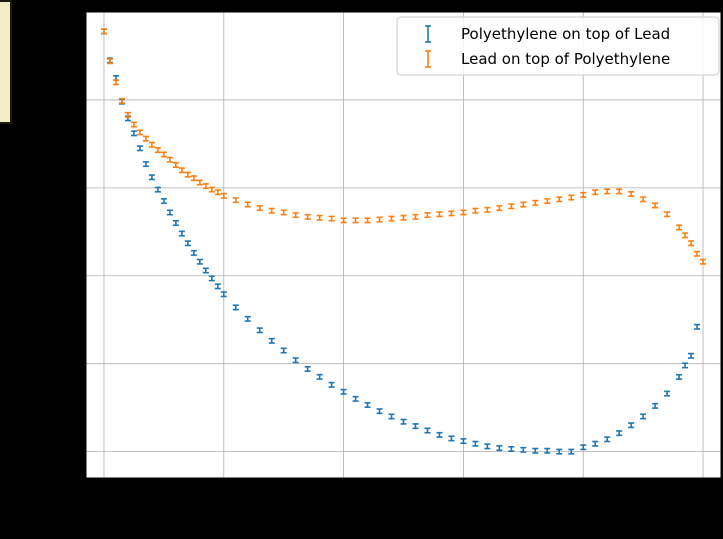 This screenshot has width=723, height=539. Describe the element at coordinates (565, 59) in the screenshot. I see `legend-label: Lead on top of Polyethylene` at that location.